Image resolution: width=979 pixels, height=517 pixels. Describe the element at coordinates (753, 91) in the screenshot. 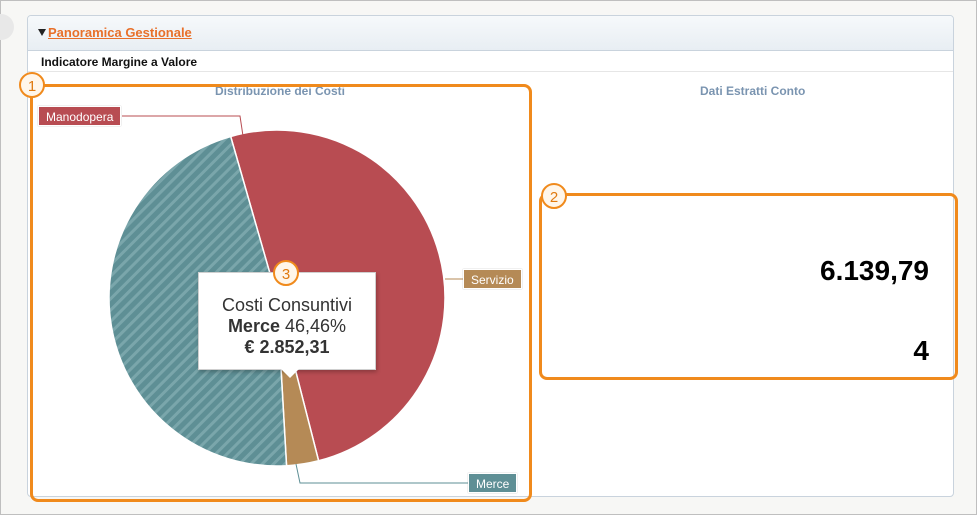

I see `kpi-section-title: Dati Estratti Conto` at that location.